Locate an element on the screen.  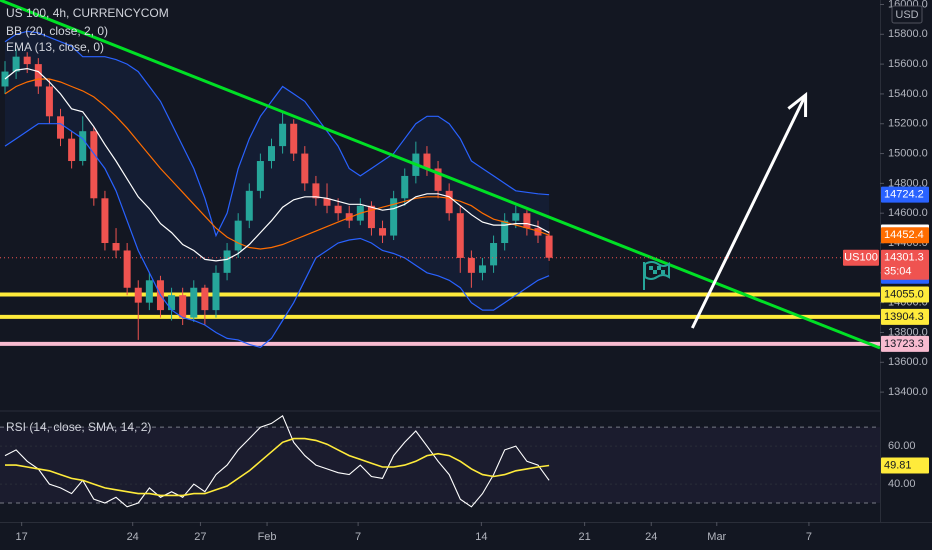
indicator-legend: EMA (13, close, 0) is located at coordinates (55, 47).